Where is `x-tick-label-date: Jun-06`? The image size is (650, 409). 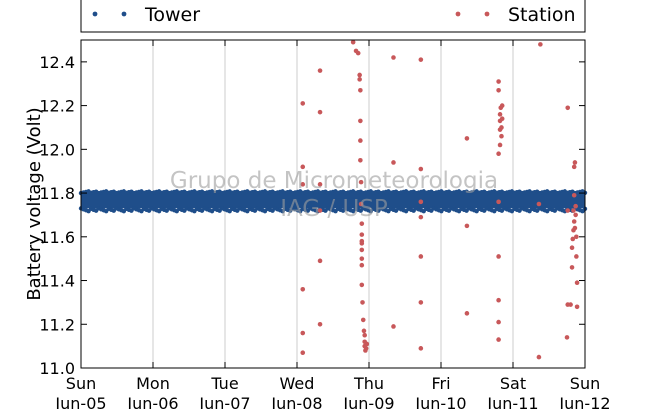
x-tick-label-date: Jun-06 is located at coordinates (152, 401).